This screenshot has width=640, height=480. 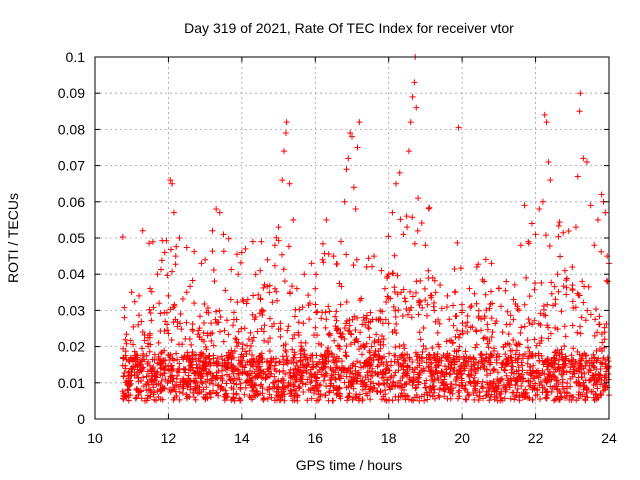 What do you see at coordinates (536, 438) in the screenshot?
I see `x-tick-label: 22` at bounding box center [536, 438].